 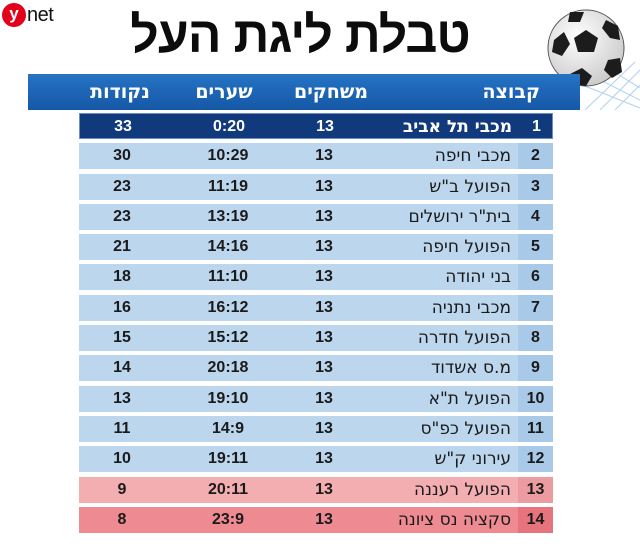 I want to click on row-goals: 20:11, so click(x=228, y=489).